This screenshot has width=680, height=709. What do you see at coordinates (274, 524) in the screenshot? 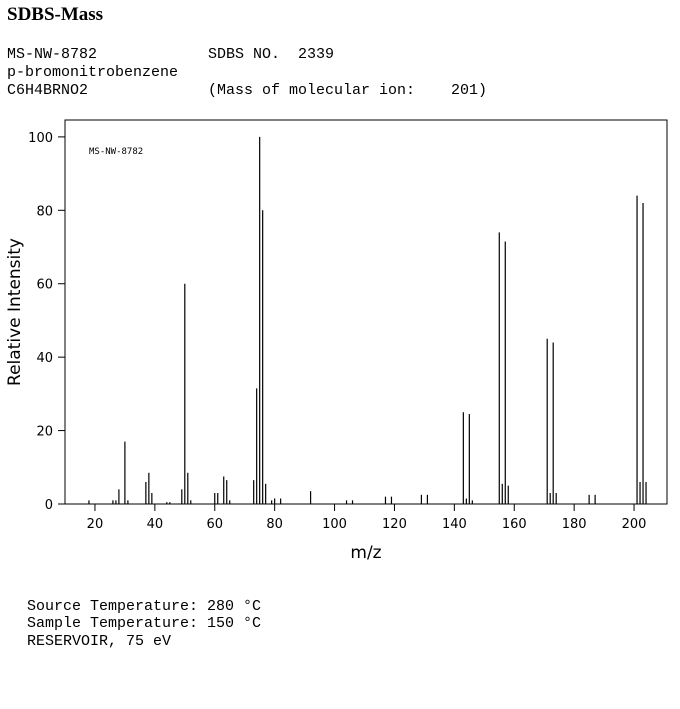
I see `x-tick-label: 80` at bounding box center [274, 524].